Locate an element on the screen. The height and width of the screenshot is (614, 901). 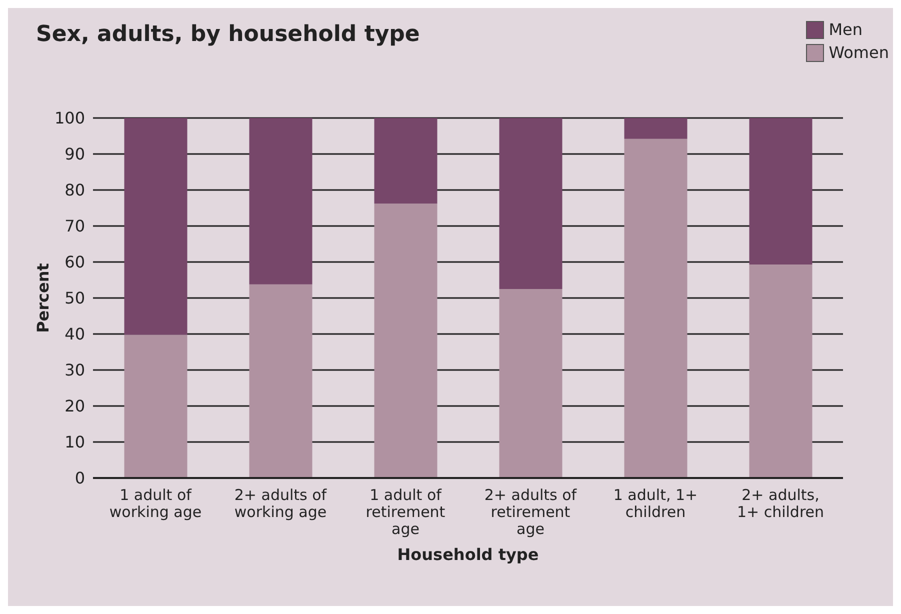
y-tick-label: 100 is located at coordinates (69, 118).